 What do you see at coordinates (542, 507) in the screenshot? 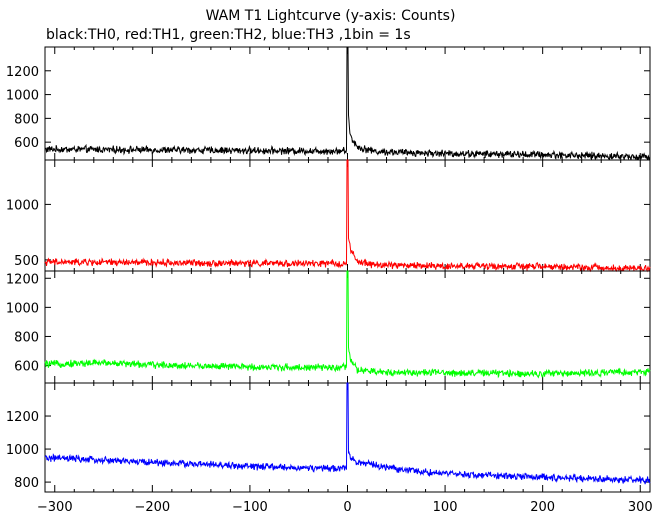
I see `x-tick-label: 200` at bounding box center [542, 507].